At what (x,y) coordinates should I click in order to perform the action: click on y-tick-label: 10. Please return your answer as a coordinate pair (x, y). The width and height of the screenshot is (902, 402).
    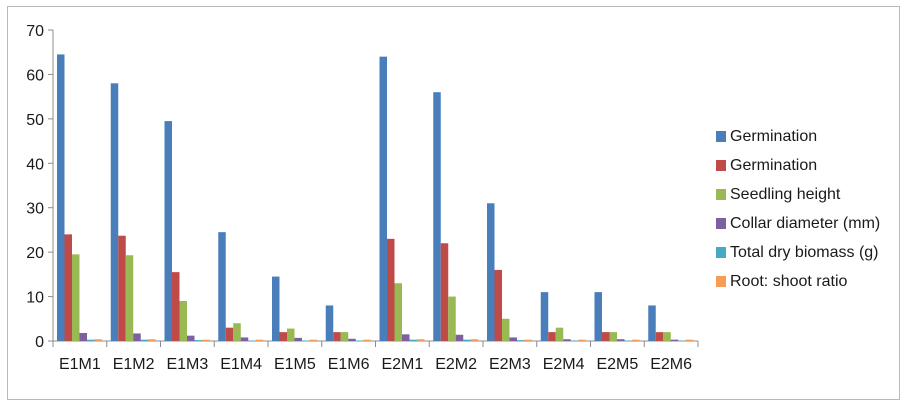
    Looking at the image, I should click on (35, 298).